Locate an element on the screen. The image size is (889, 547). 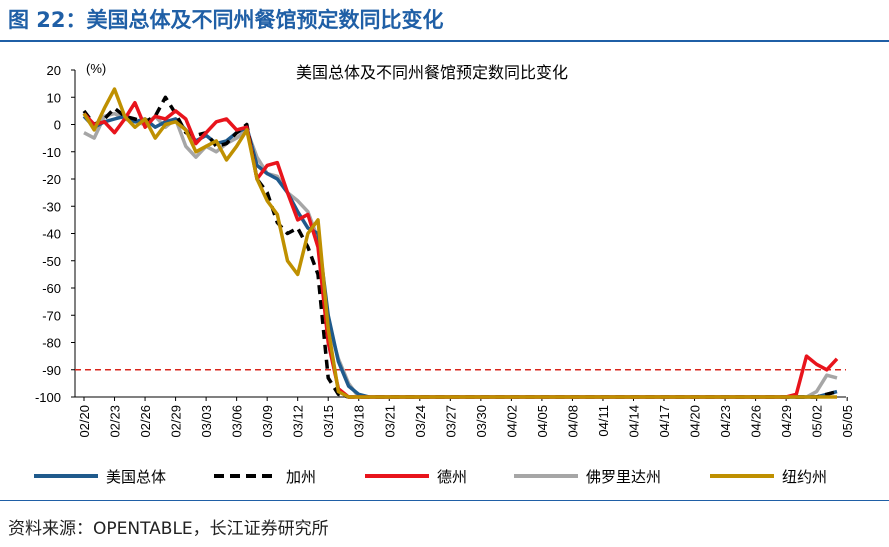
x-tick-label: 04/02 is located at coordinates (511, 421).